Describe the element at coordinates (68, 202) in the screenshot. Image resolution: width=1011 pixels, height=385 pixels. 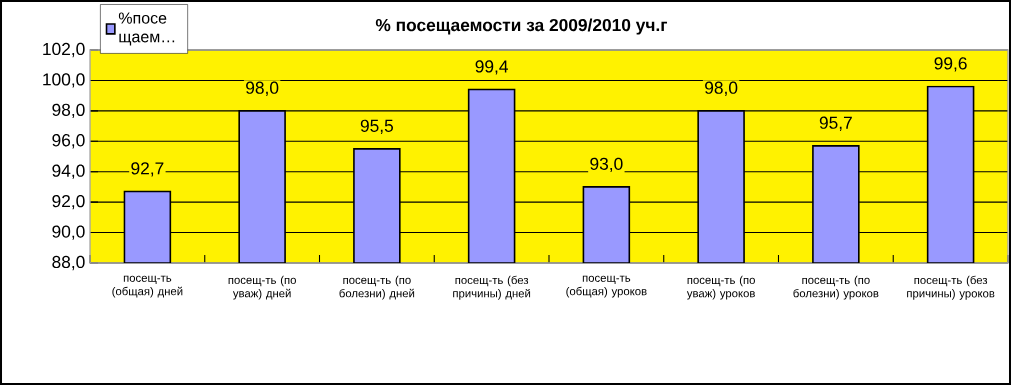
I see `y-tick-label: 92,0` at that location.